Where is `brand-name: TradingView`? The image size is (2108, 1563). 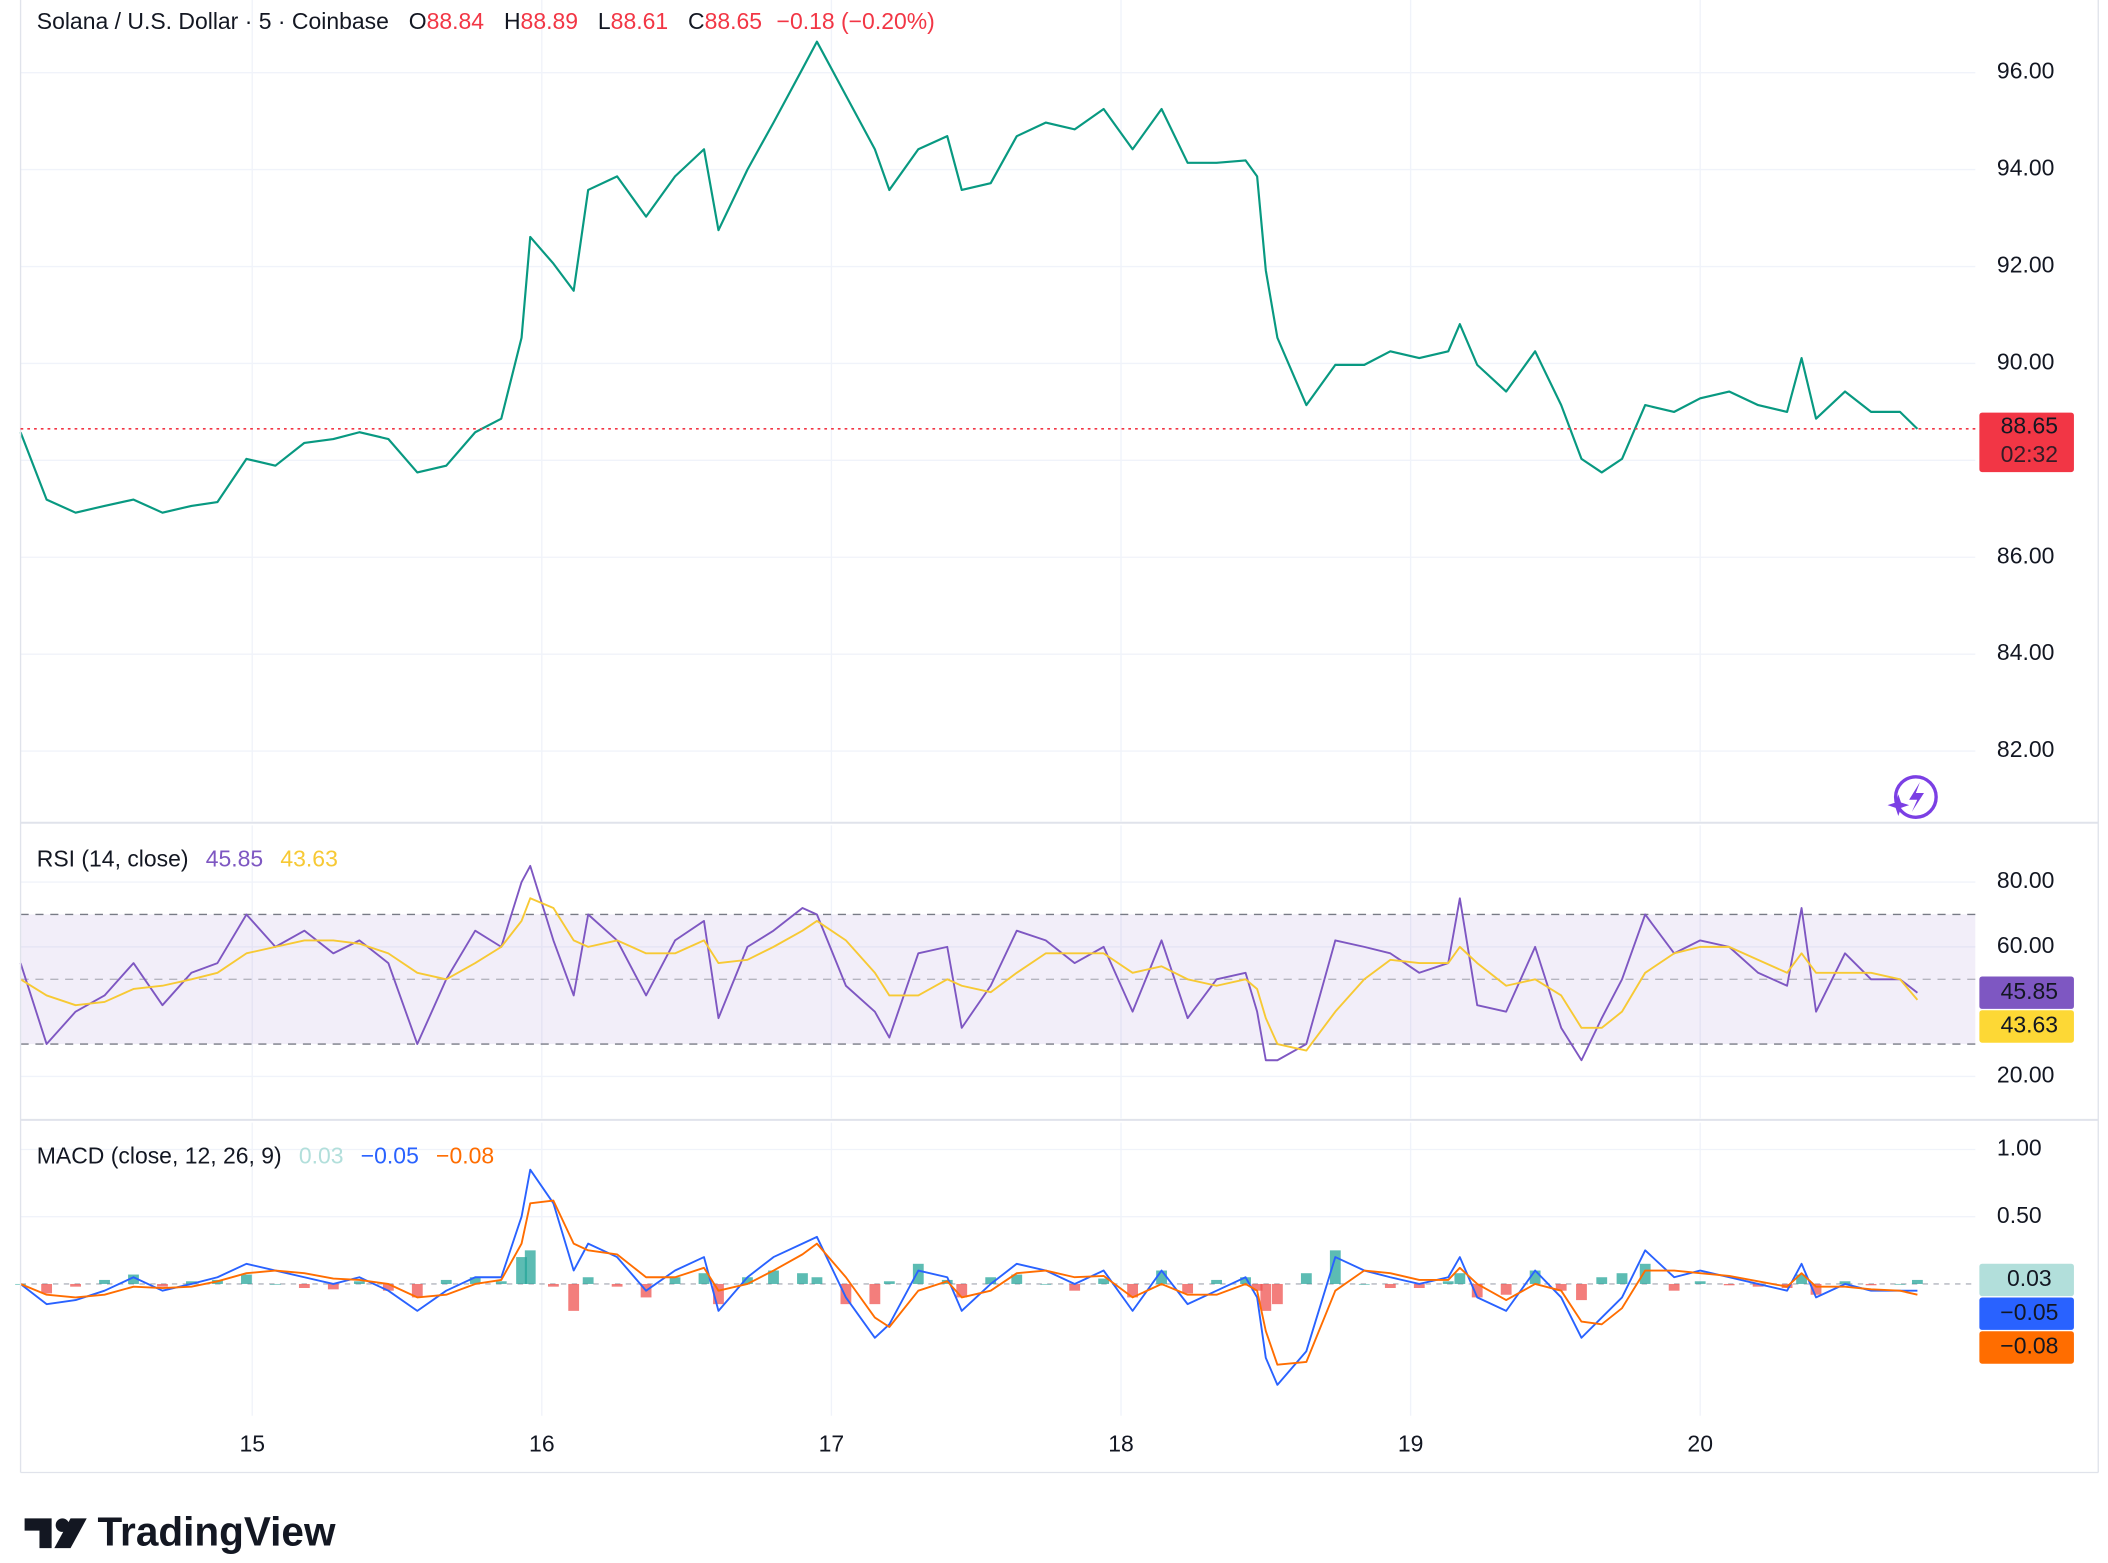
brand-name: TradingView is located at coordinates (217, 1531).